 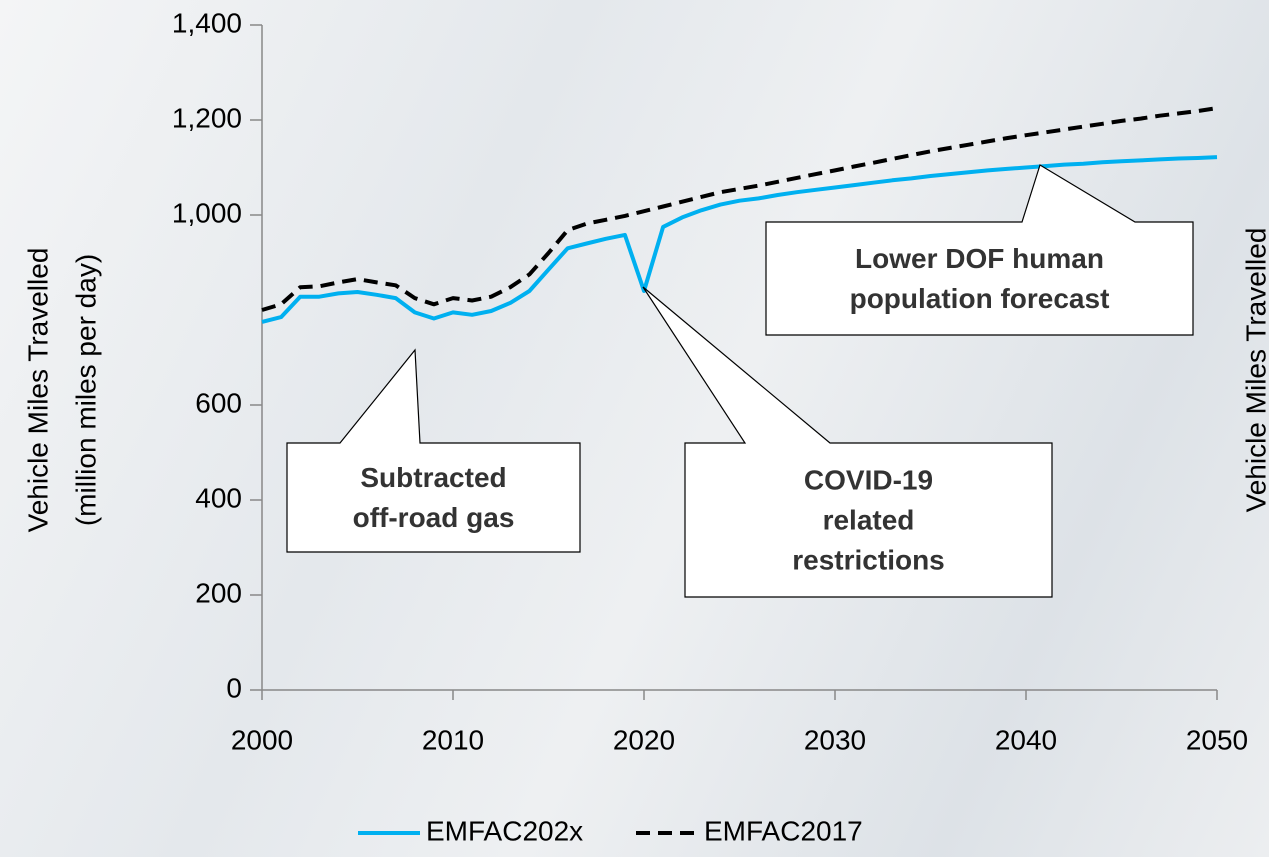 I want to click on callout-text: related, so click(x=869, y=519).